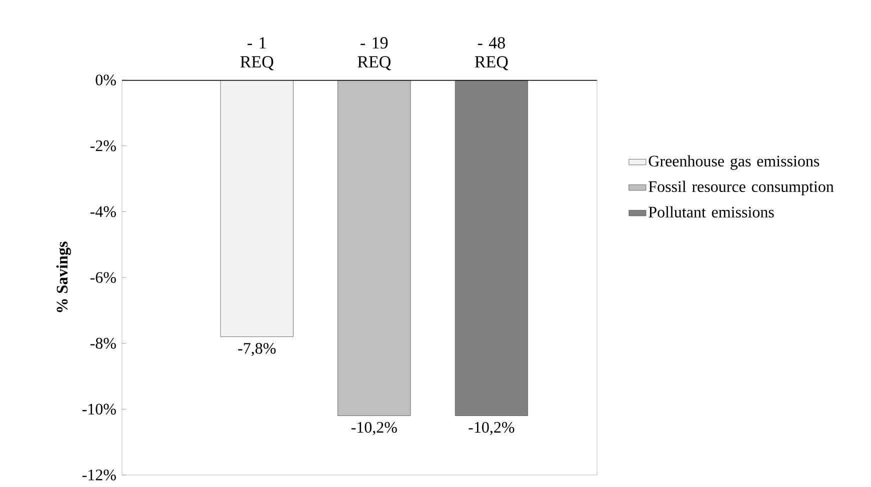 This screenshot has height=487, width=871. Describe the element at coordinates (63, 277) in the screenshot. I see `y-axis-title: % Savings` at that location.